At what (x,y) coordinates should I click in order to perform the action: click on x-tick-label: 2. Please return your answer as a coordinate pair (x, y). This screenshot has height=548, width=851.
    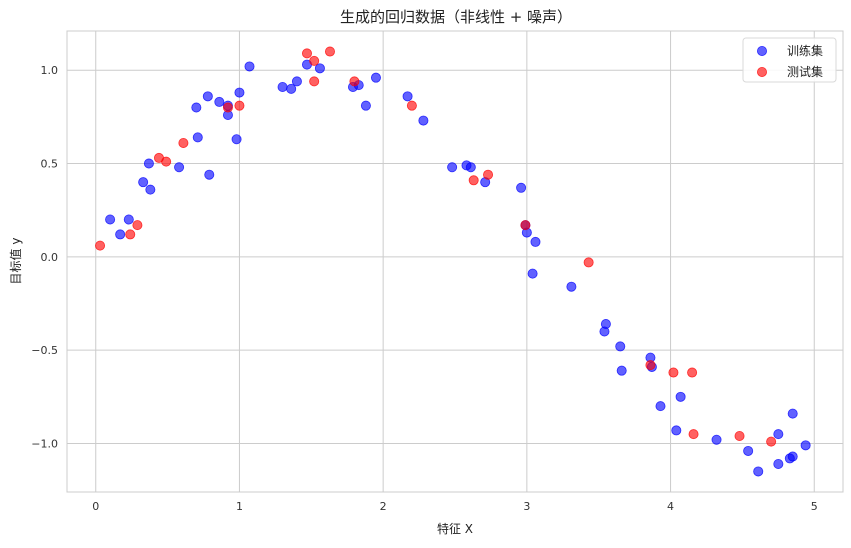
    Looking at the image, I should click on (383, 506).